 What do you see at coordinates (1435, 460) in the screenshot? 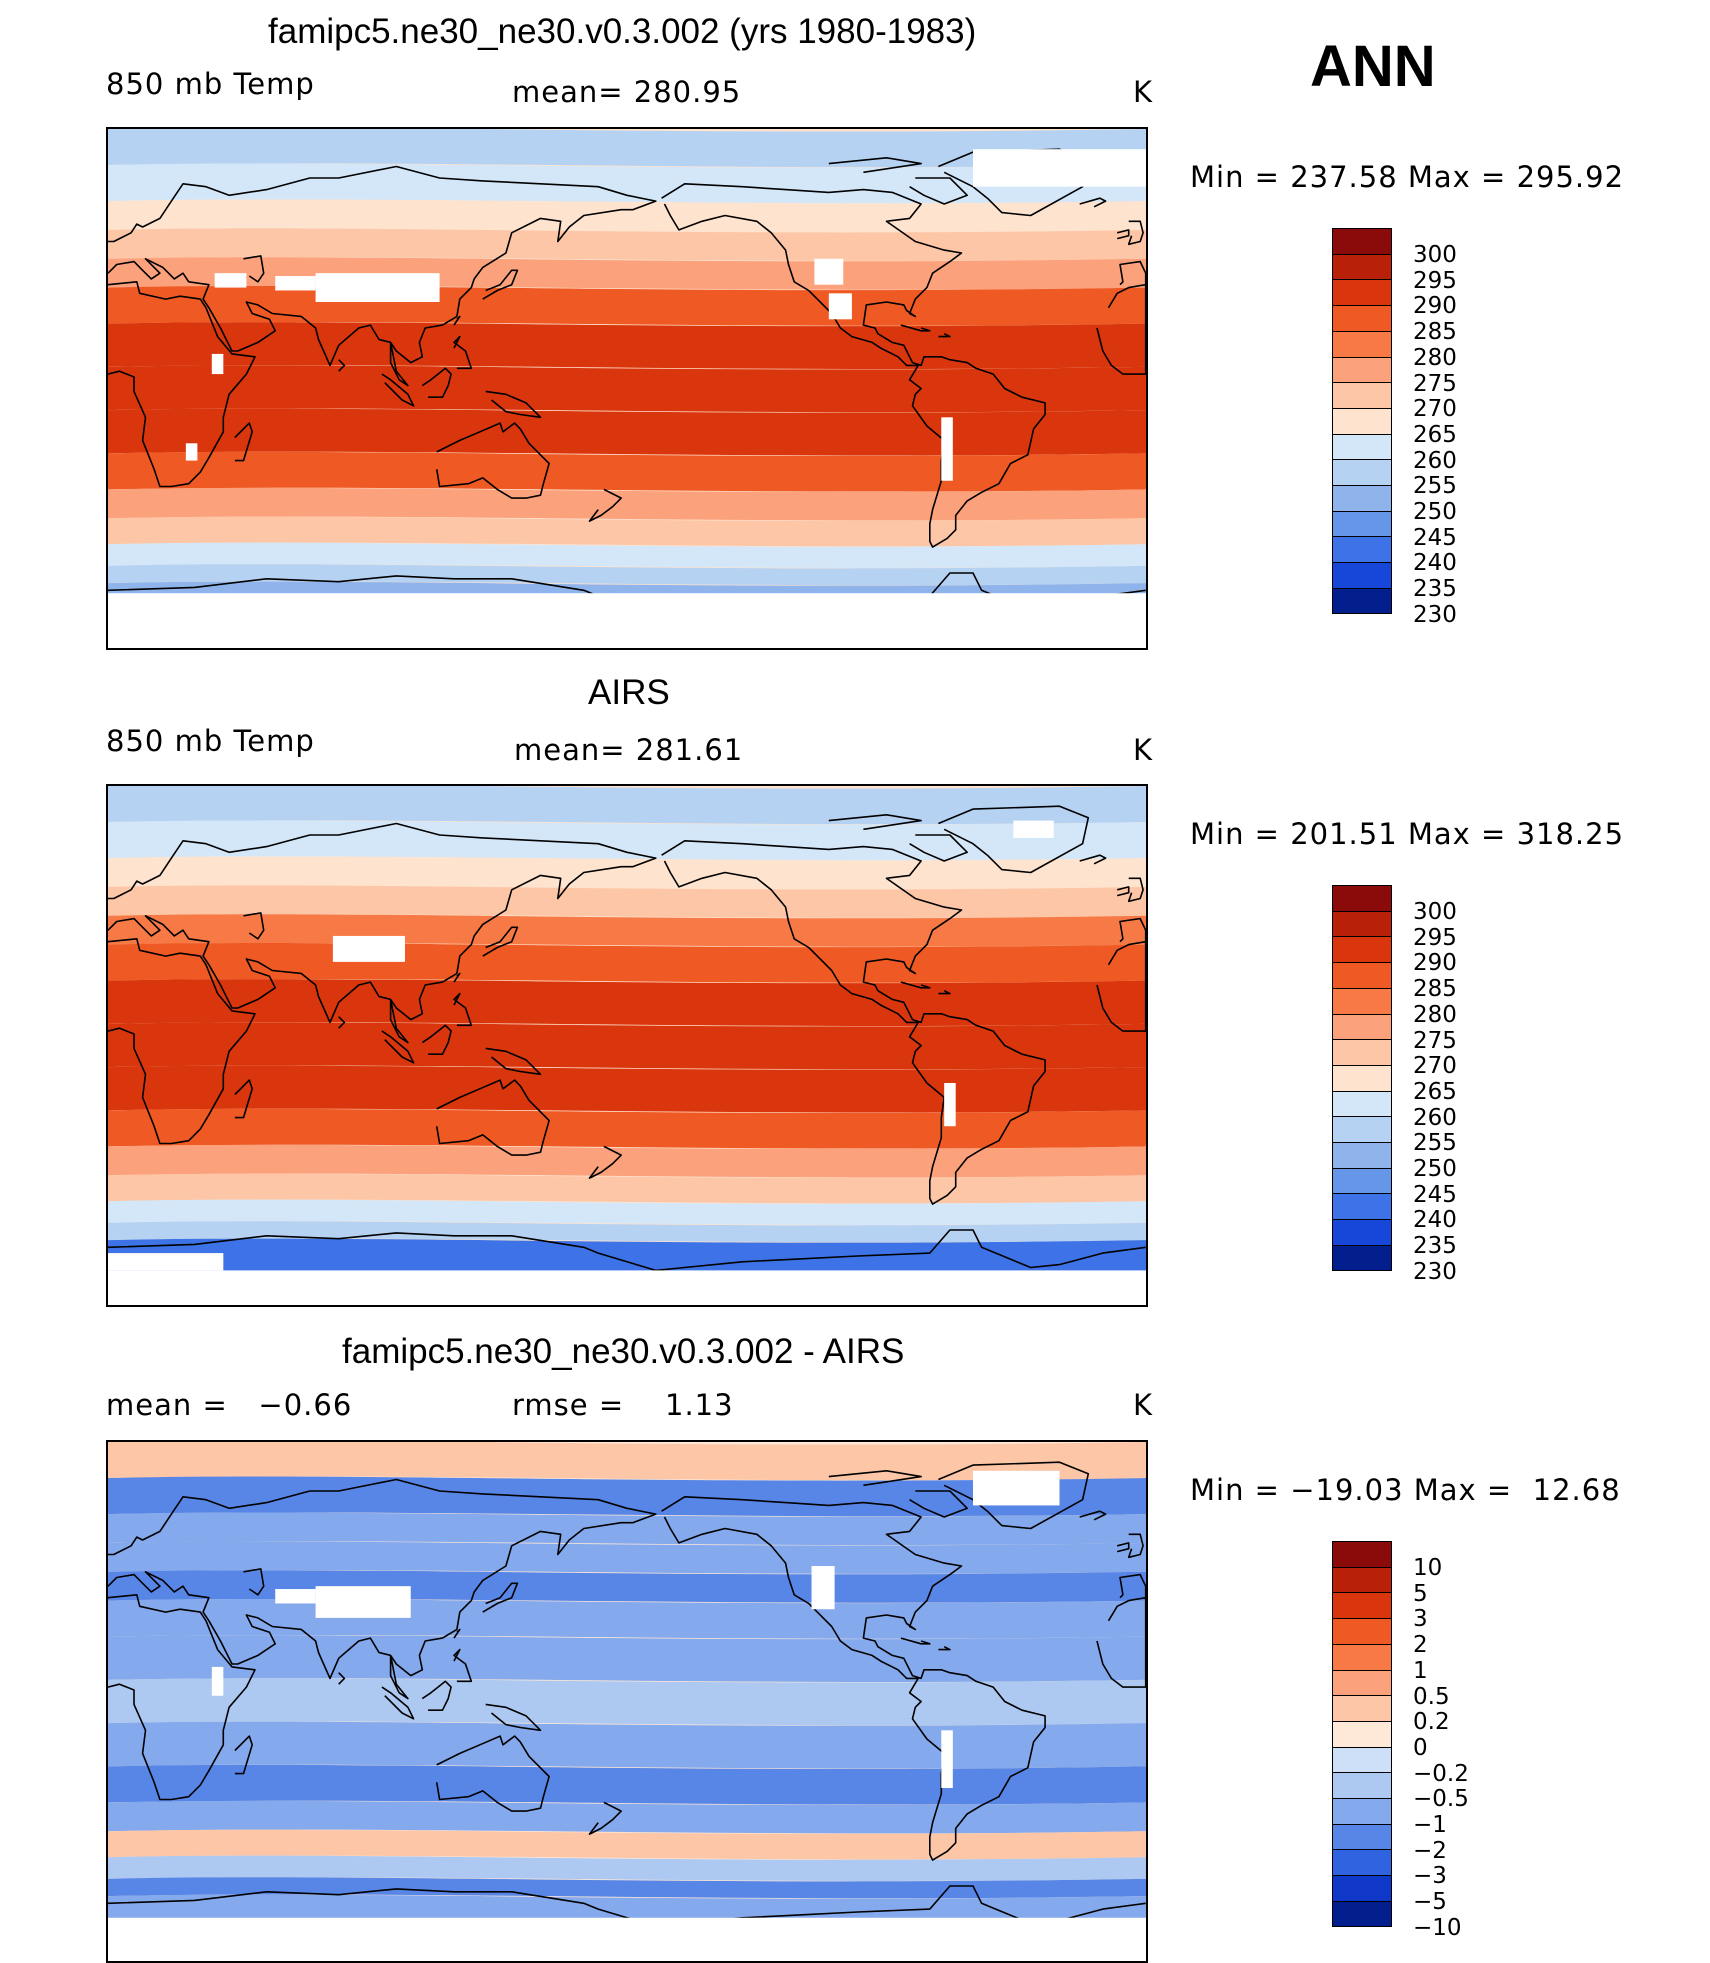
I see `colorbar-tick-label: 260` at bounding box center [1435, 460].